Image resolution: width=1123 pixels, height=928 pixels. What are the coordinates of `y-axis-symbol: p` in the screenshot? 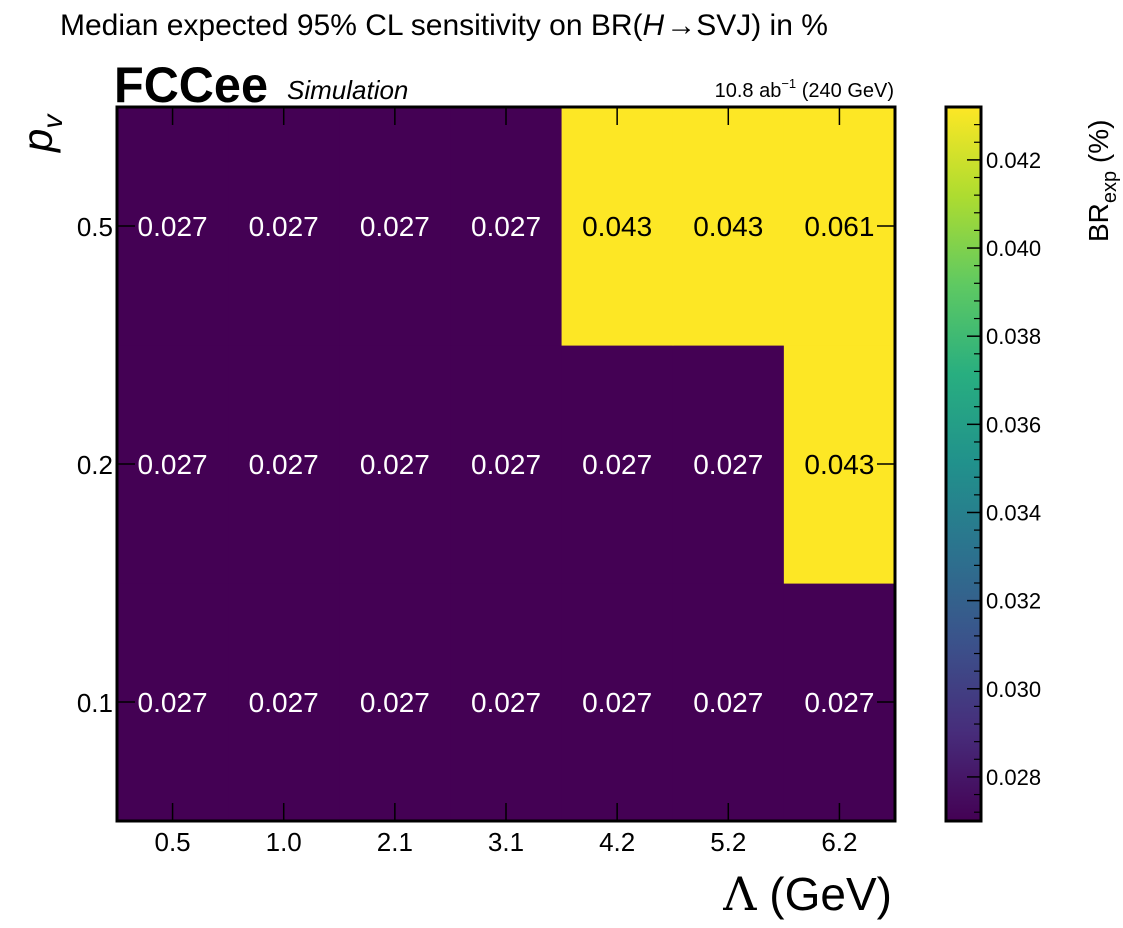 It's located at (37, 141).